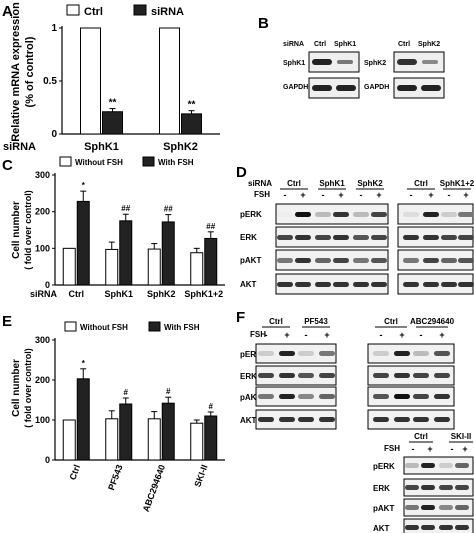 The width and height of the screenshot is (474, 533). I want to click on y-tick-label: 0, so click(47, 285).